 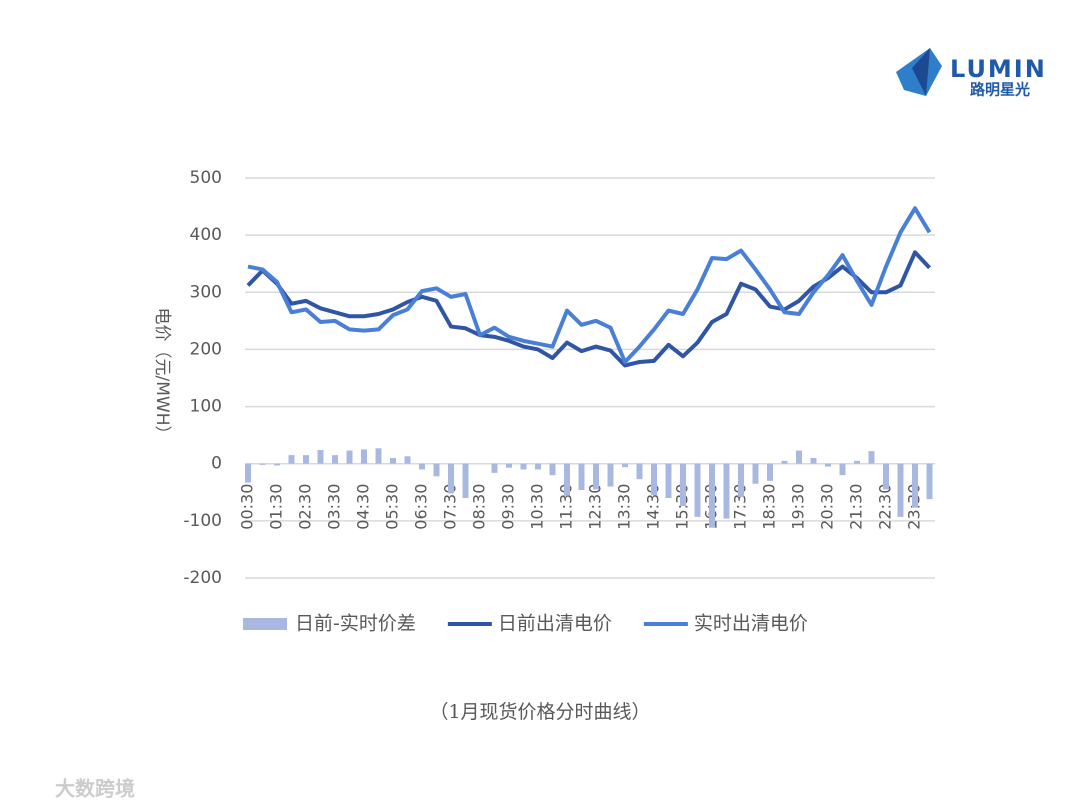 What do you see at coordinates (653, 507) in the screenshot?
I see `x-tick-label: 14:30` at bounding box center [653, 507].